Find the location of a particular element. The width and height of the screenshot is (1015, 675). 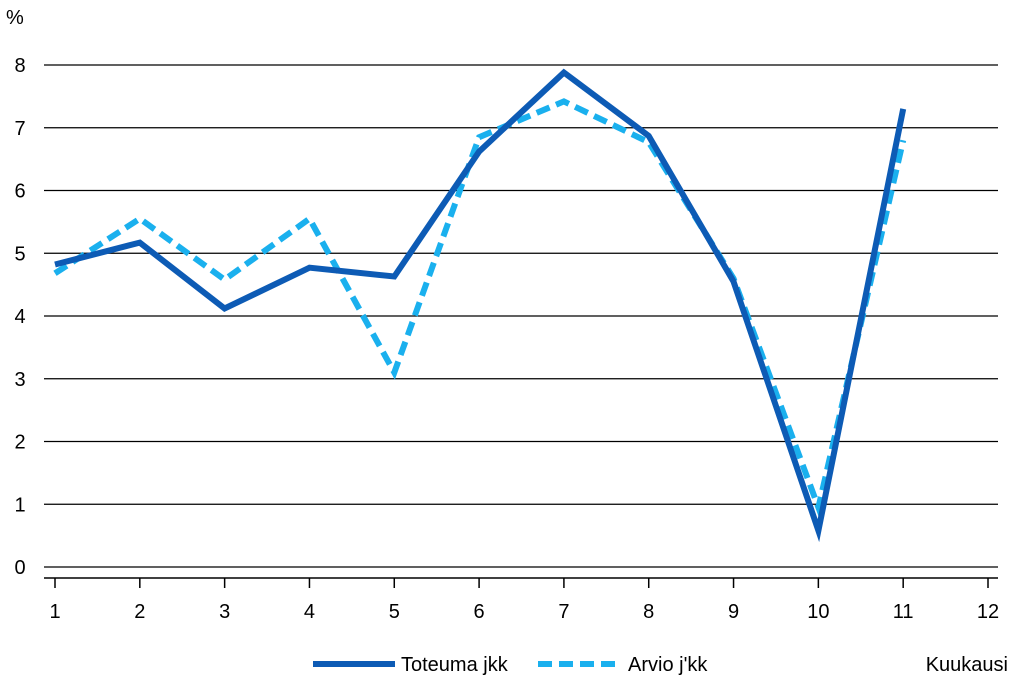

x-axis-tick-labels: 1 2 3 4 5 6 7 8 9 10 11 12 is located at coordinates (524, 612).